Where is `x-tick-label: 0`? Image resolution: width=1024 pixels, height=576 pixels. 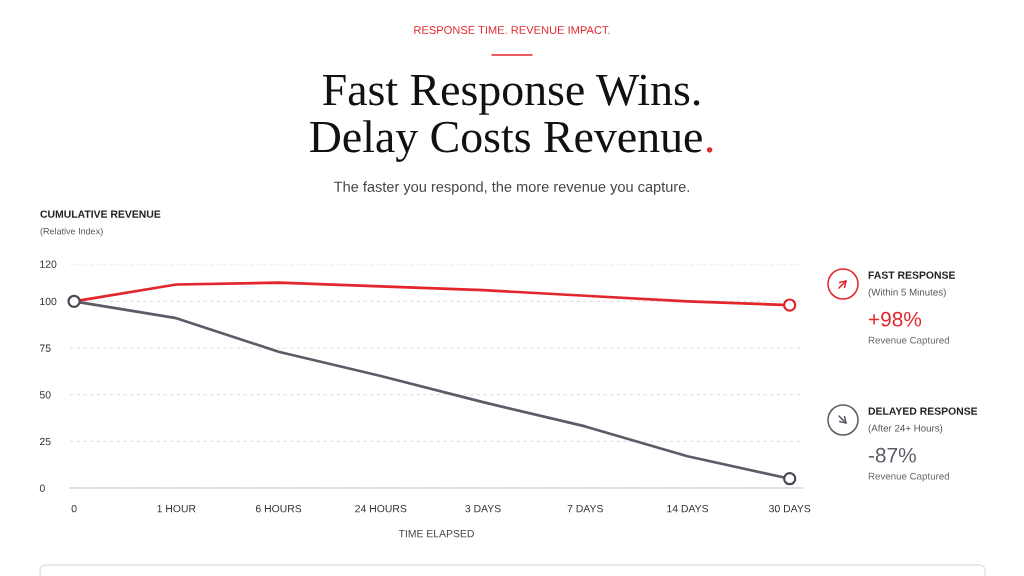
x-tick-label: 0 is located at coordinates (74, 508).